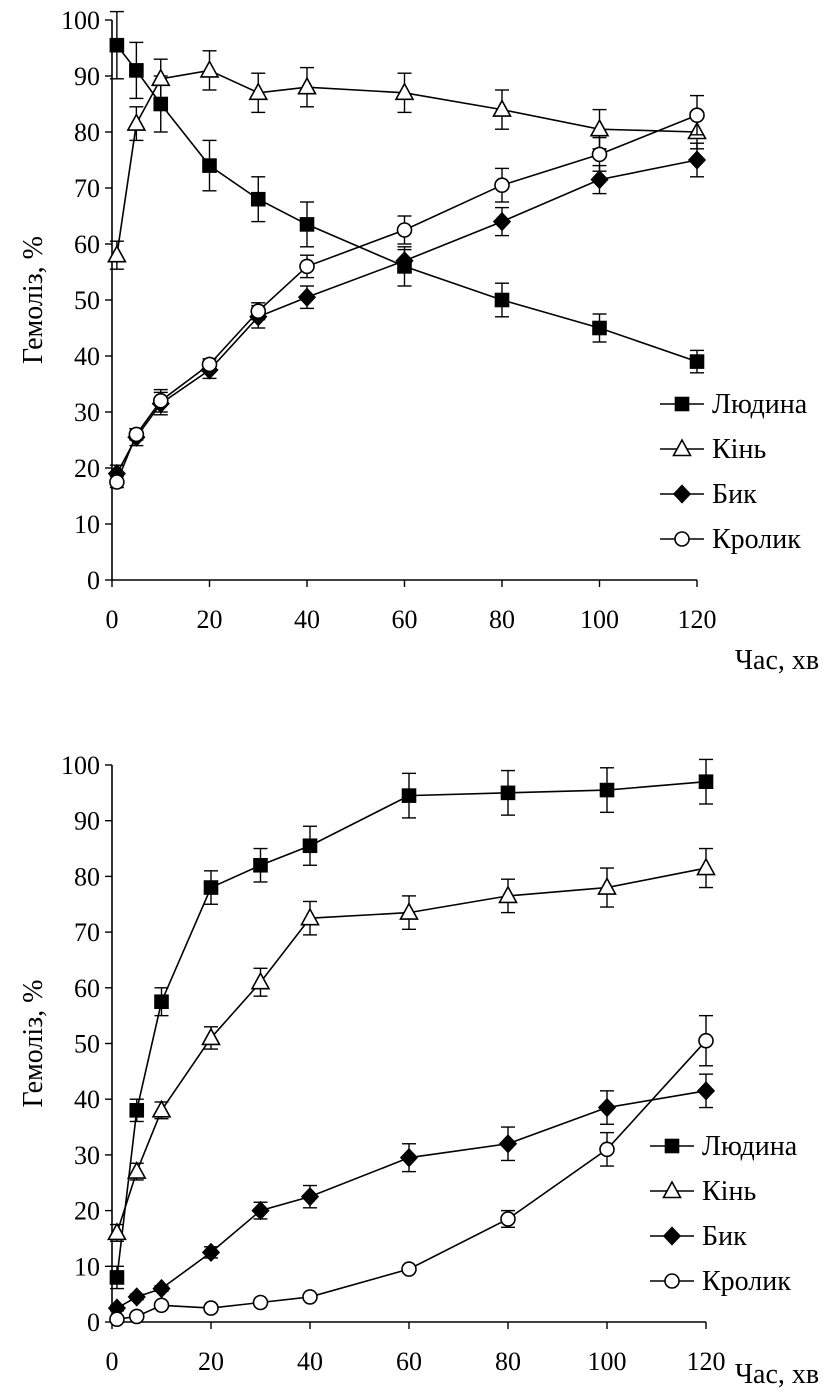 This screenshot has width=833, height=1394. I want to click on y-tick-label: 90, so click(87, 821).